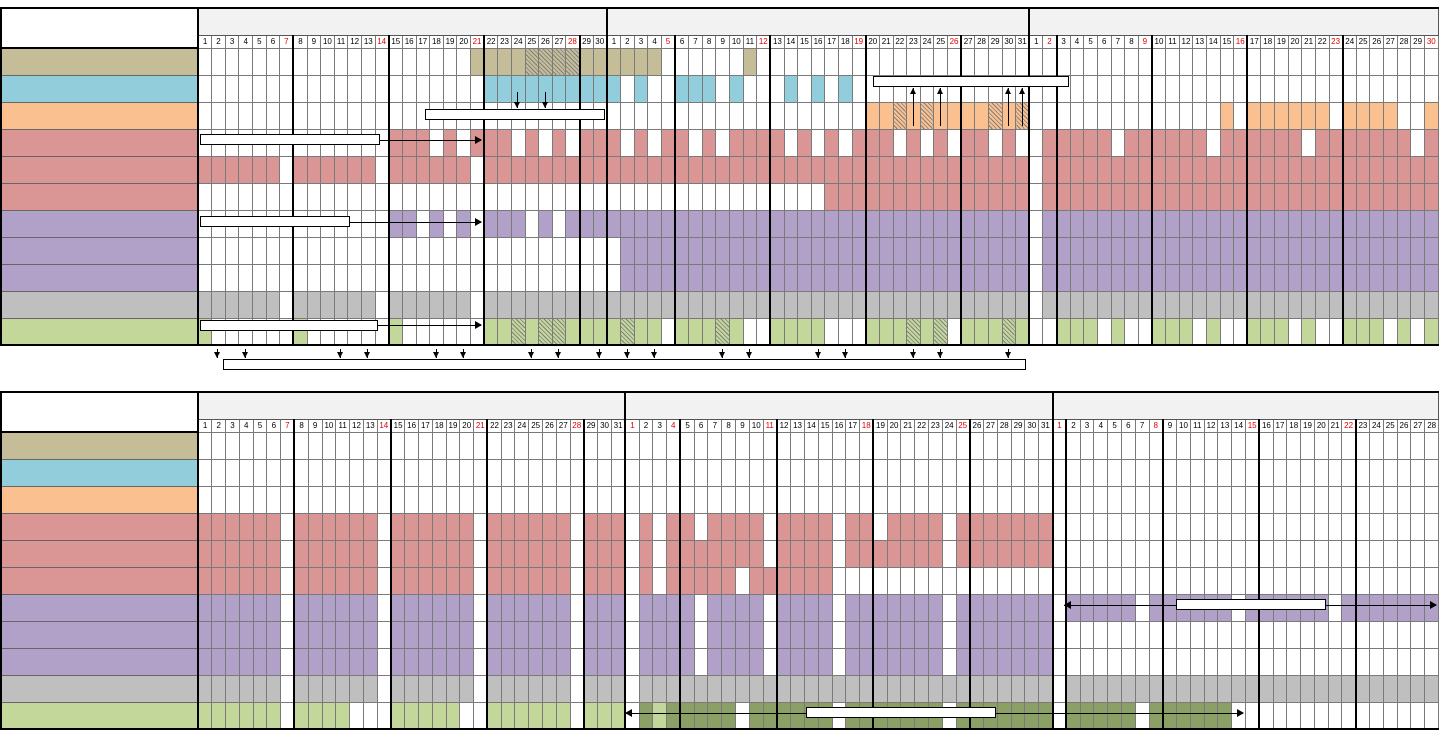 This screenshot has height=734, width=1440. Describe the element at coordinates (1087, 425) in the screenshot. I see `day-number: 3` at that location.